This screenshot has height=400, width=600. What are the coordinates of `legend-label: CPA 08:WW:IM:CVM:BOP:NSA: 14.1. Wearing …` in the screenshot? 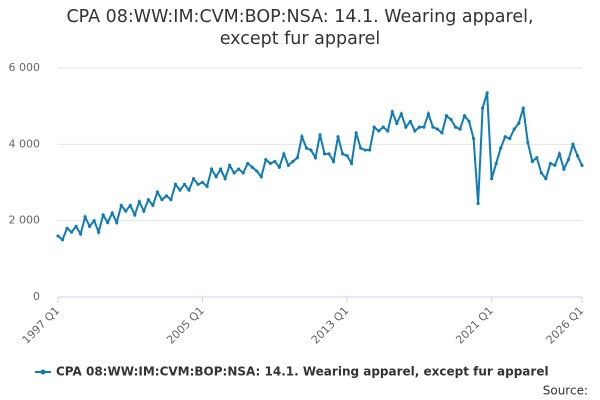 It's located at (302, 372).